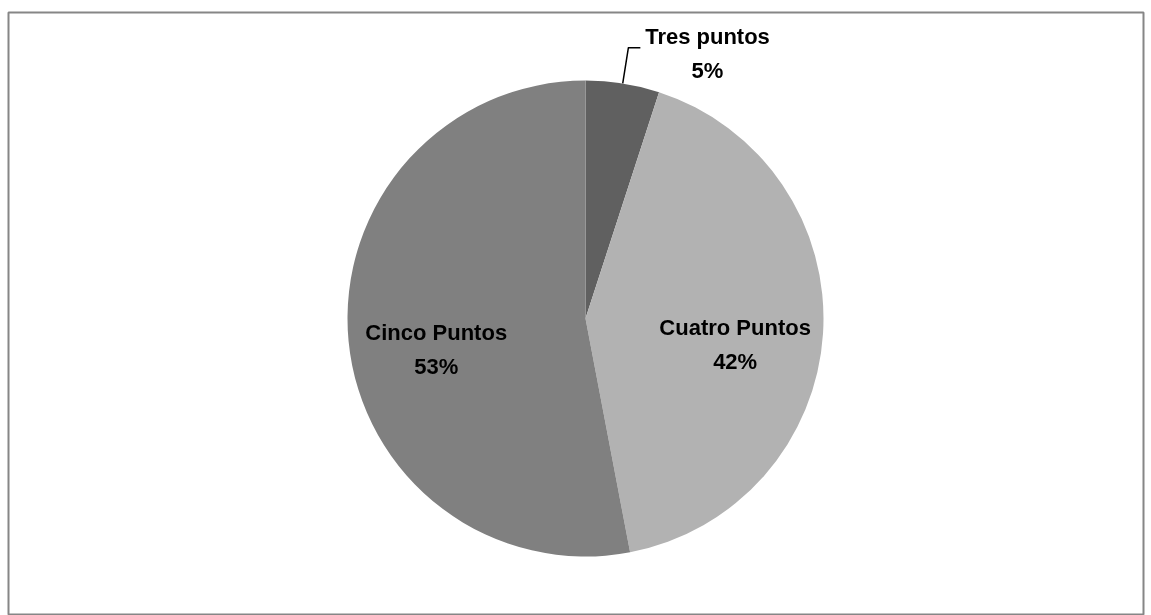 The image size is (1151, 615). I want to click on data-label: 42%, so click(735, 362).